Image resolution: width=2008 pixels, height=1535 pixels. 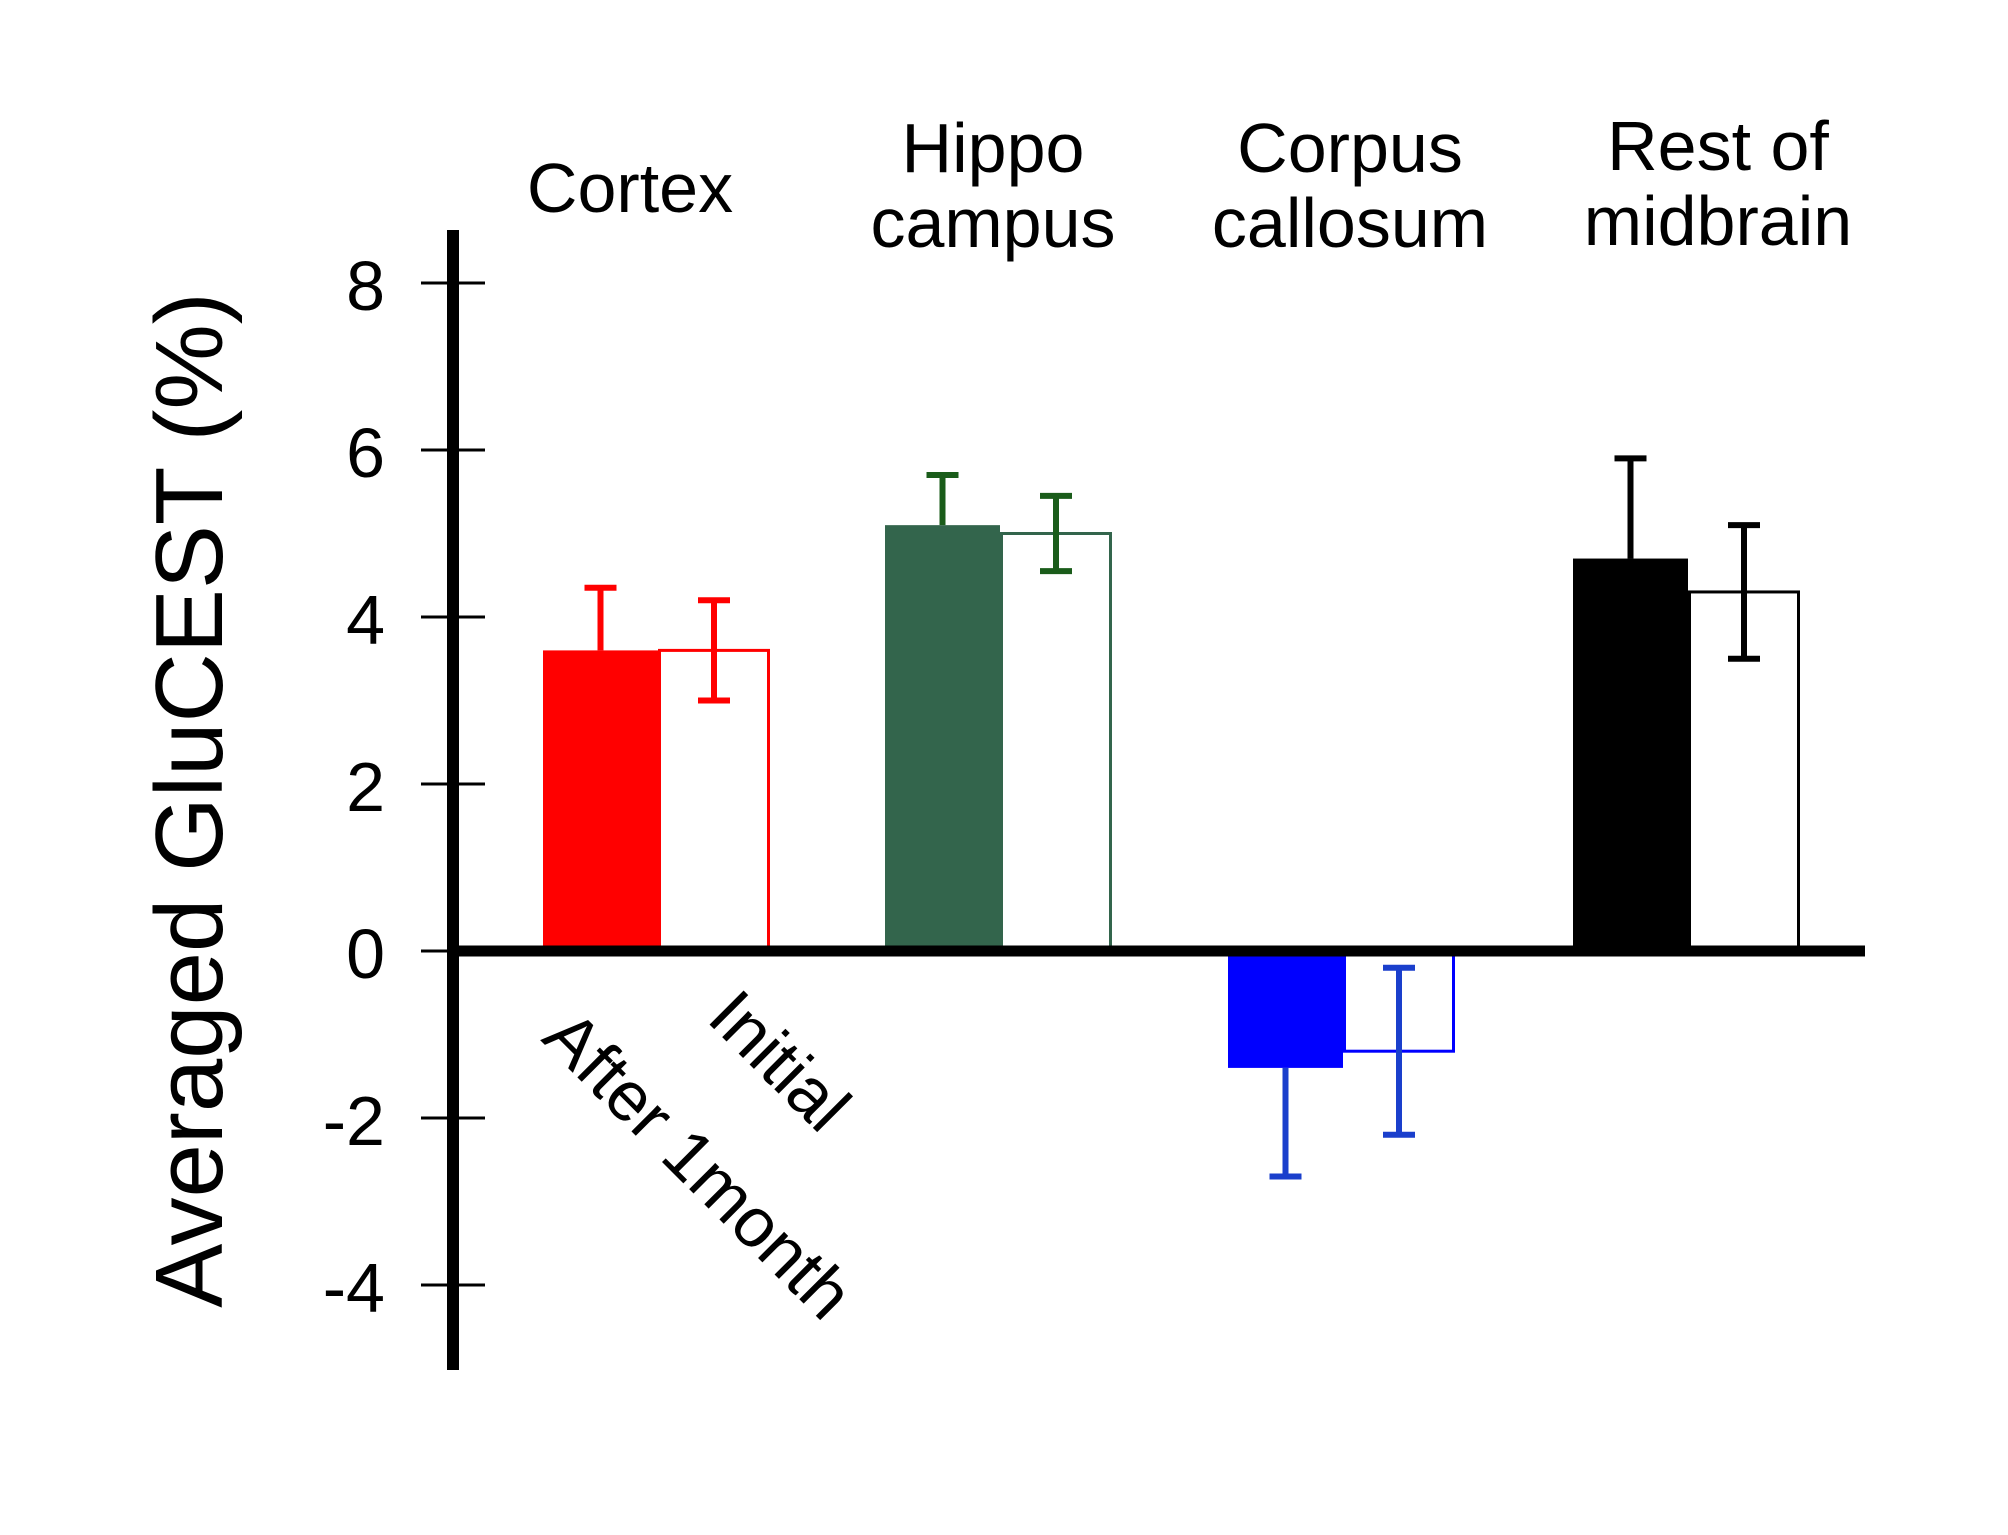 What do you see at coordinates (992, 223) in the screenshot?
I see `category-label-hippo-campus-line-2: campus` at bounding box center [992, 223].